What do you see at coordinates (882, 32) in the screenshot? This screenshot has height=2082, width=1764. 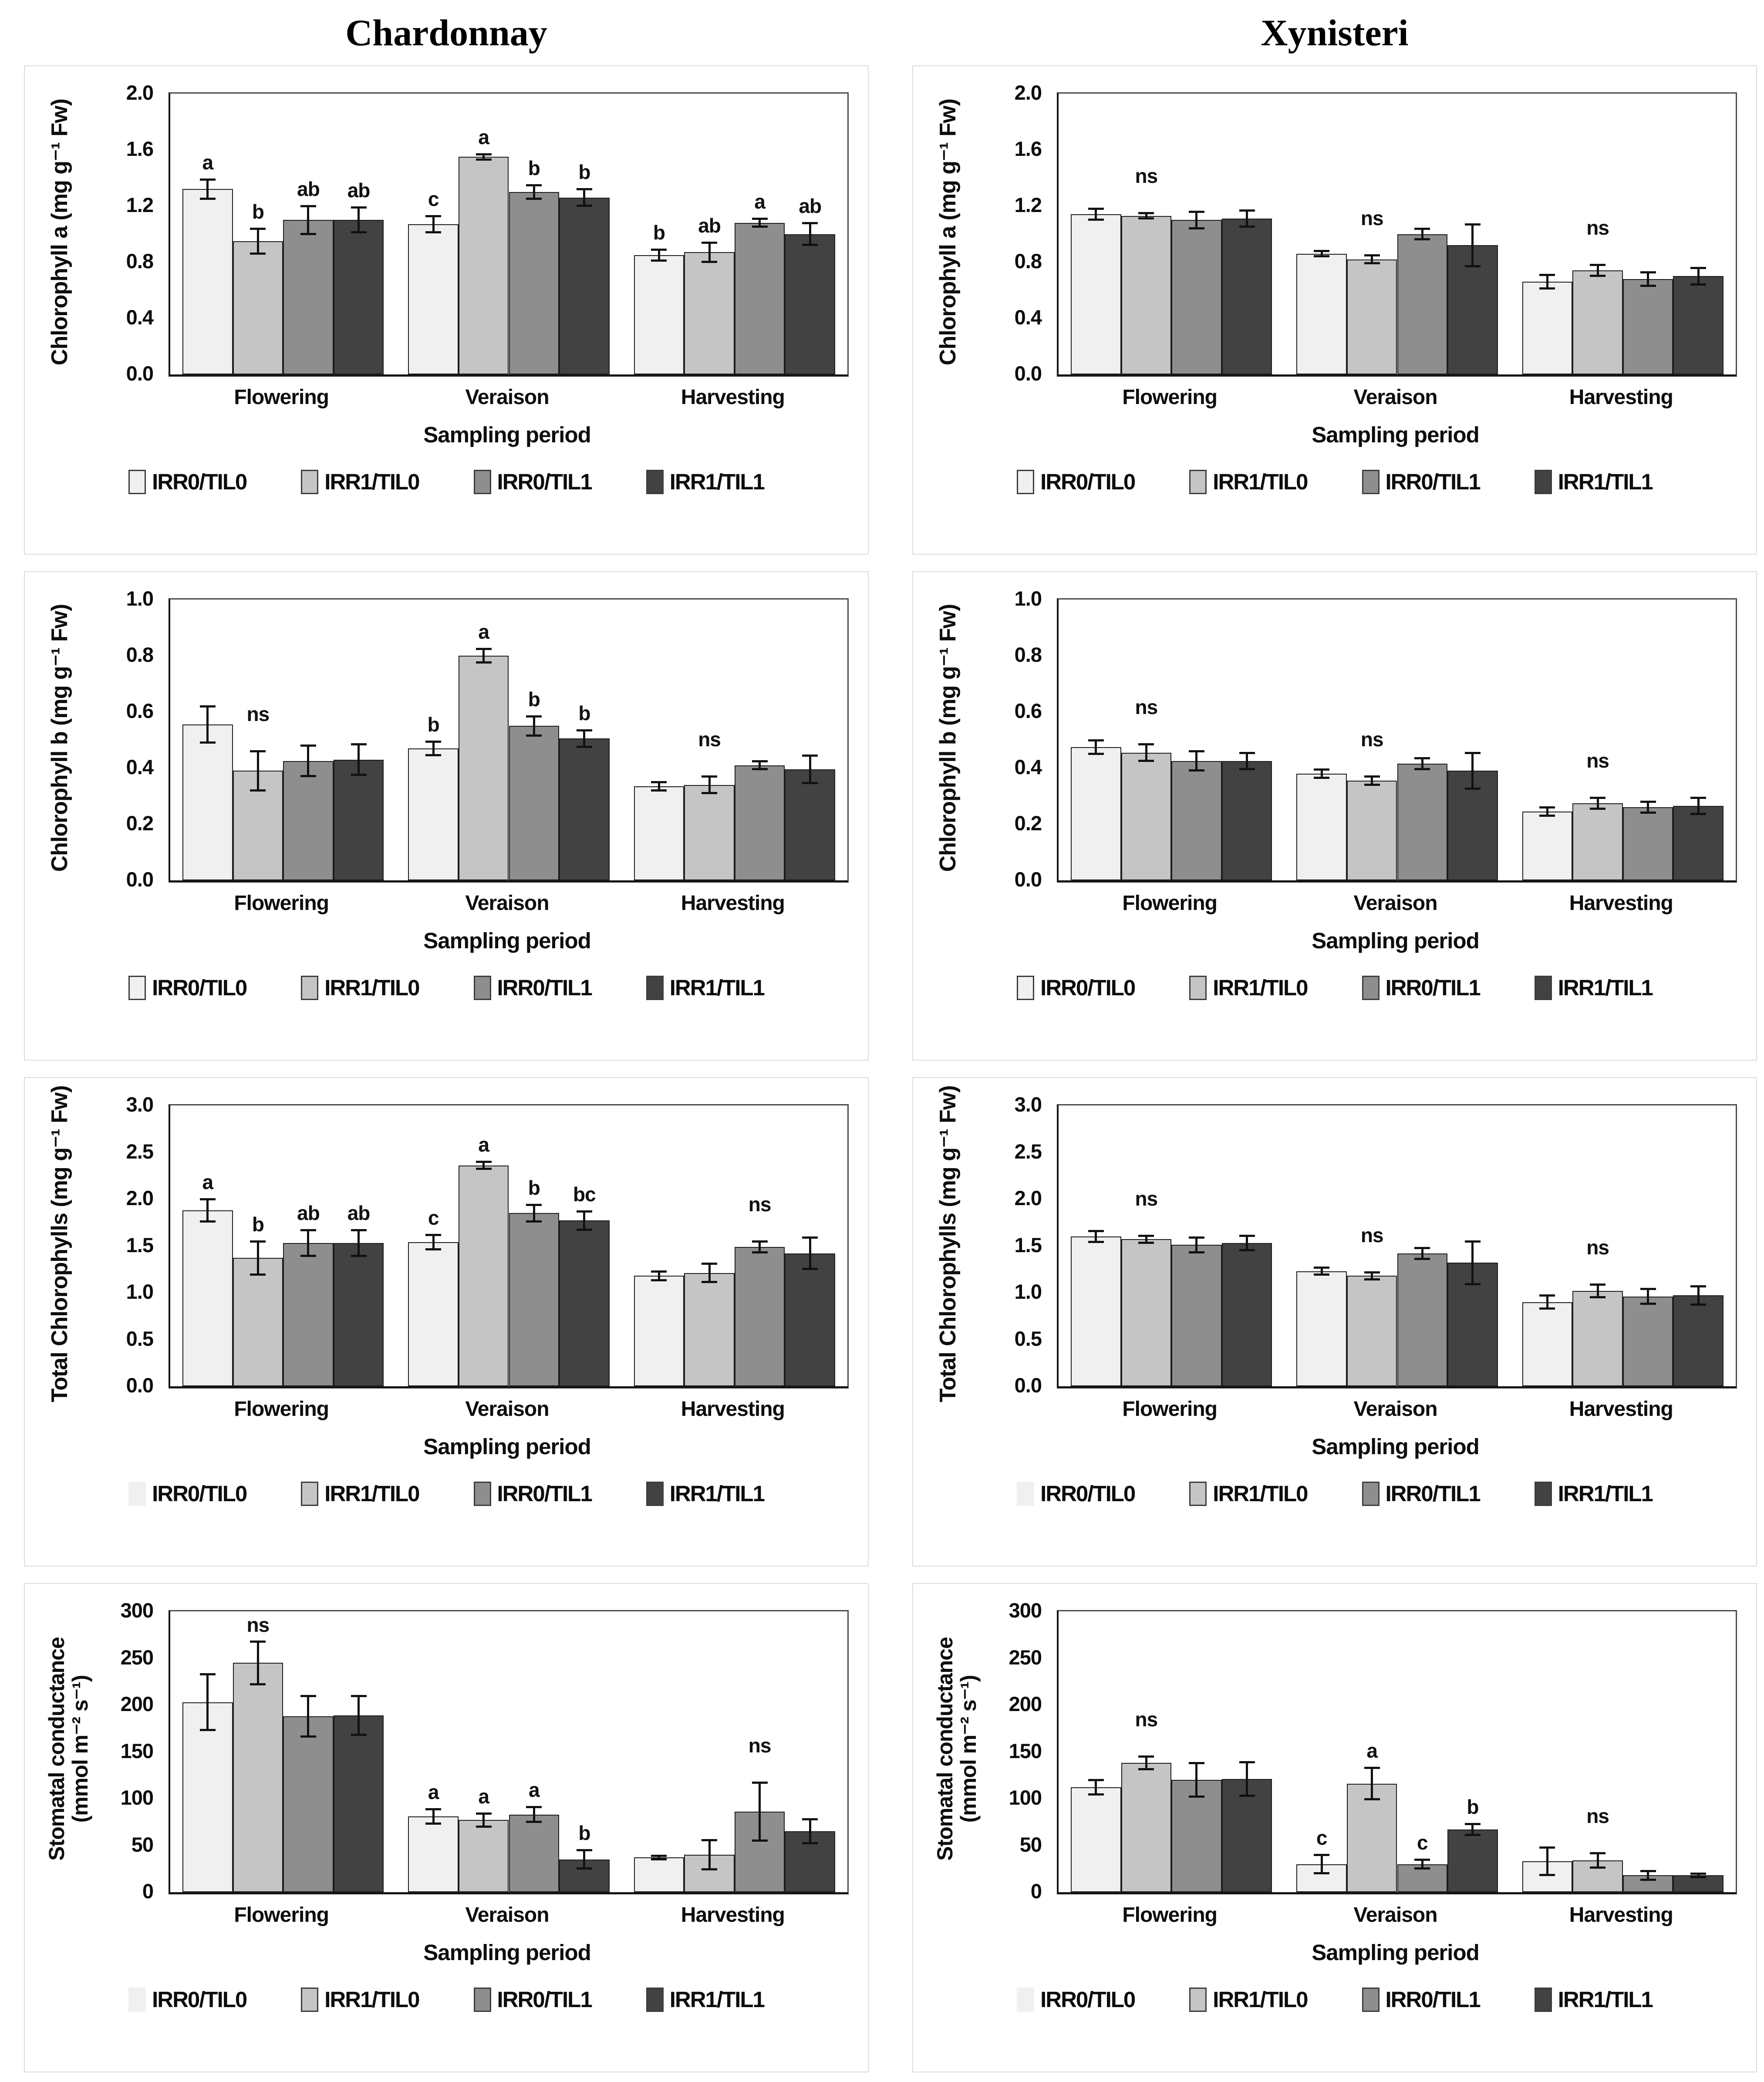 I see `figure-header: Chardonnay Xynisteri` at bounding box center [882, 32].